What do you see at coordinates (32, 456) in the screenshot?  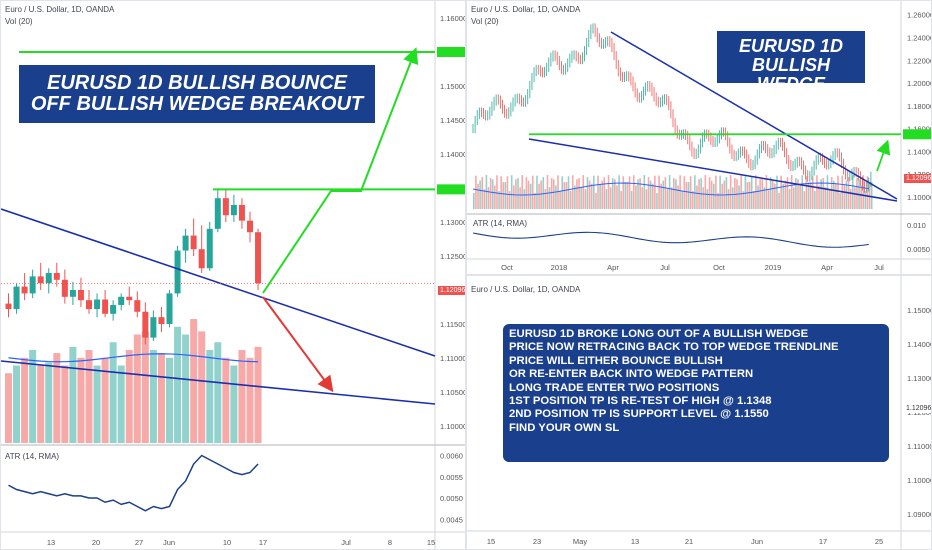 I see `left-atr-label: ATR (14, RMA)` at bounding box center [32, 456].